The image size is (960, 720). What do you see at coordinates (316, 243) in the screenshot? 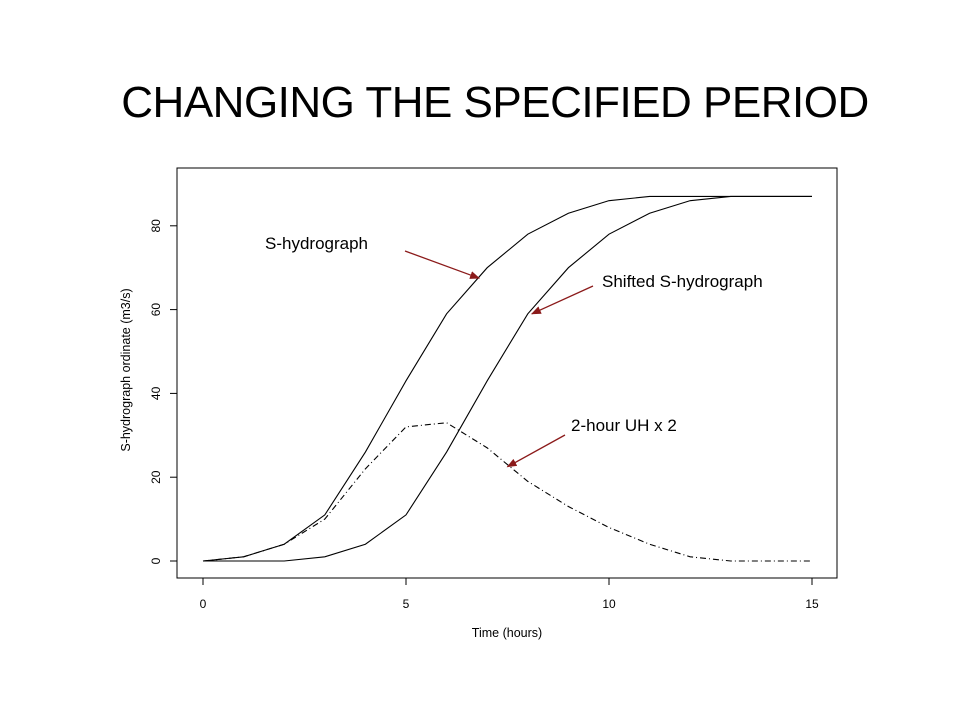
I see `annotation-label: S-hydrograph` at bounding box center [316, 243].